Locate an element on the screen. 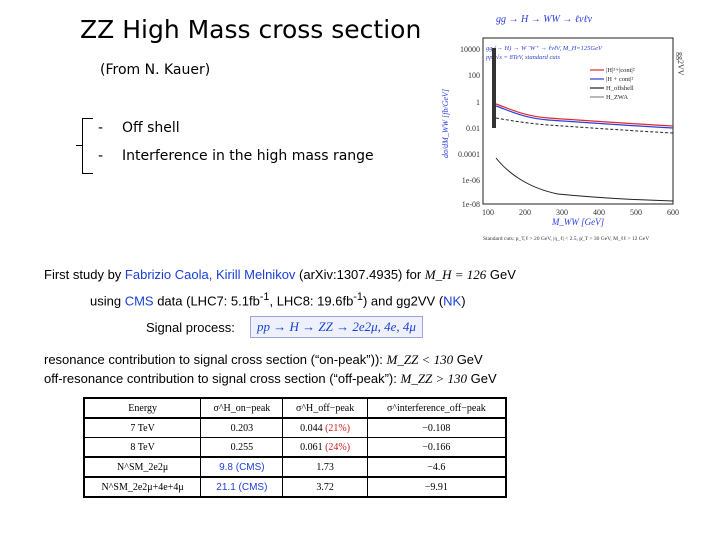 This screenshot has width=720, height=540. legend-entry: |H + cont|² is located at coordinates (619, 79).